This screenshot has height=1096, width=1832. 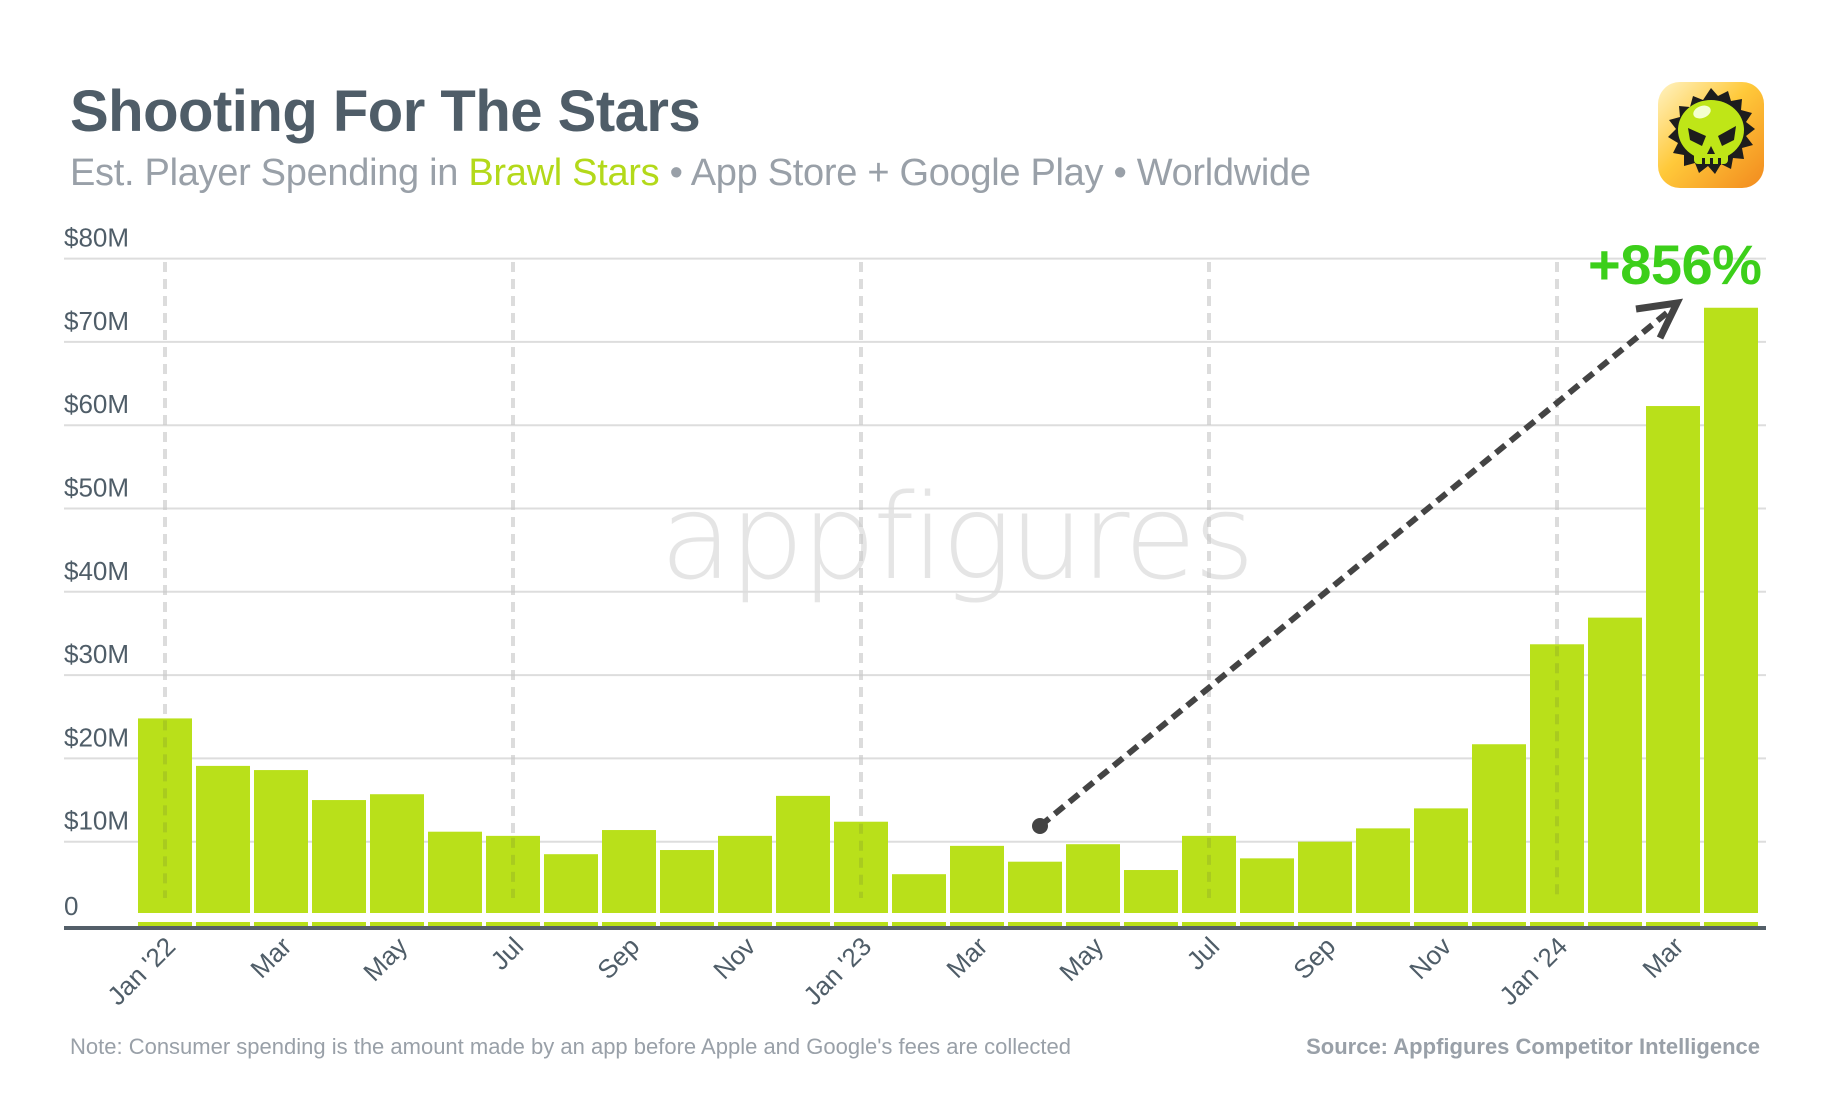 I want to click on x-tick-label: Jan '23, so click(x=837, y=971).